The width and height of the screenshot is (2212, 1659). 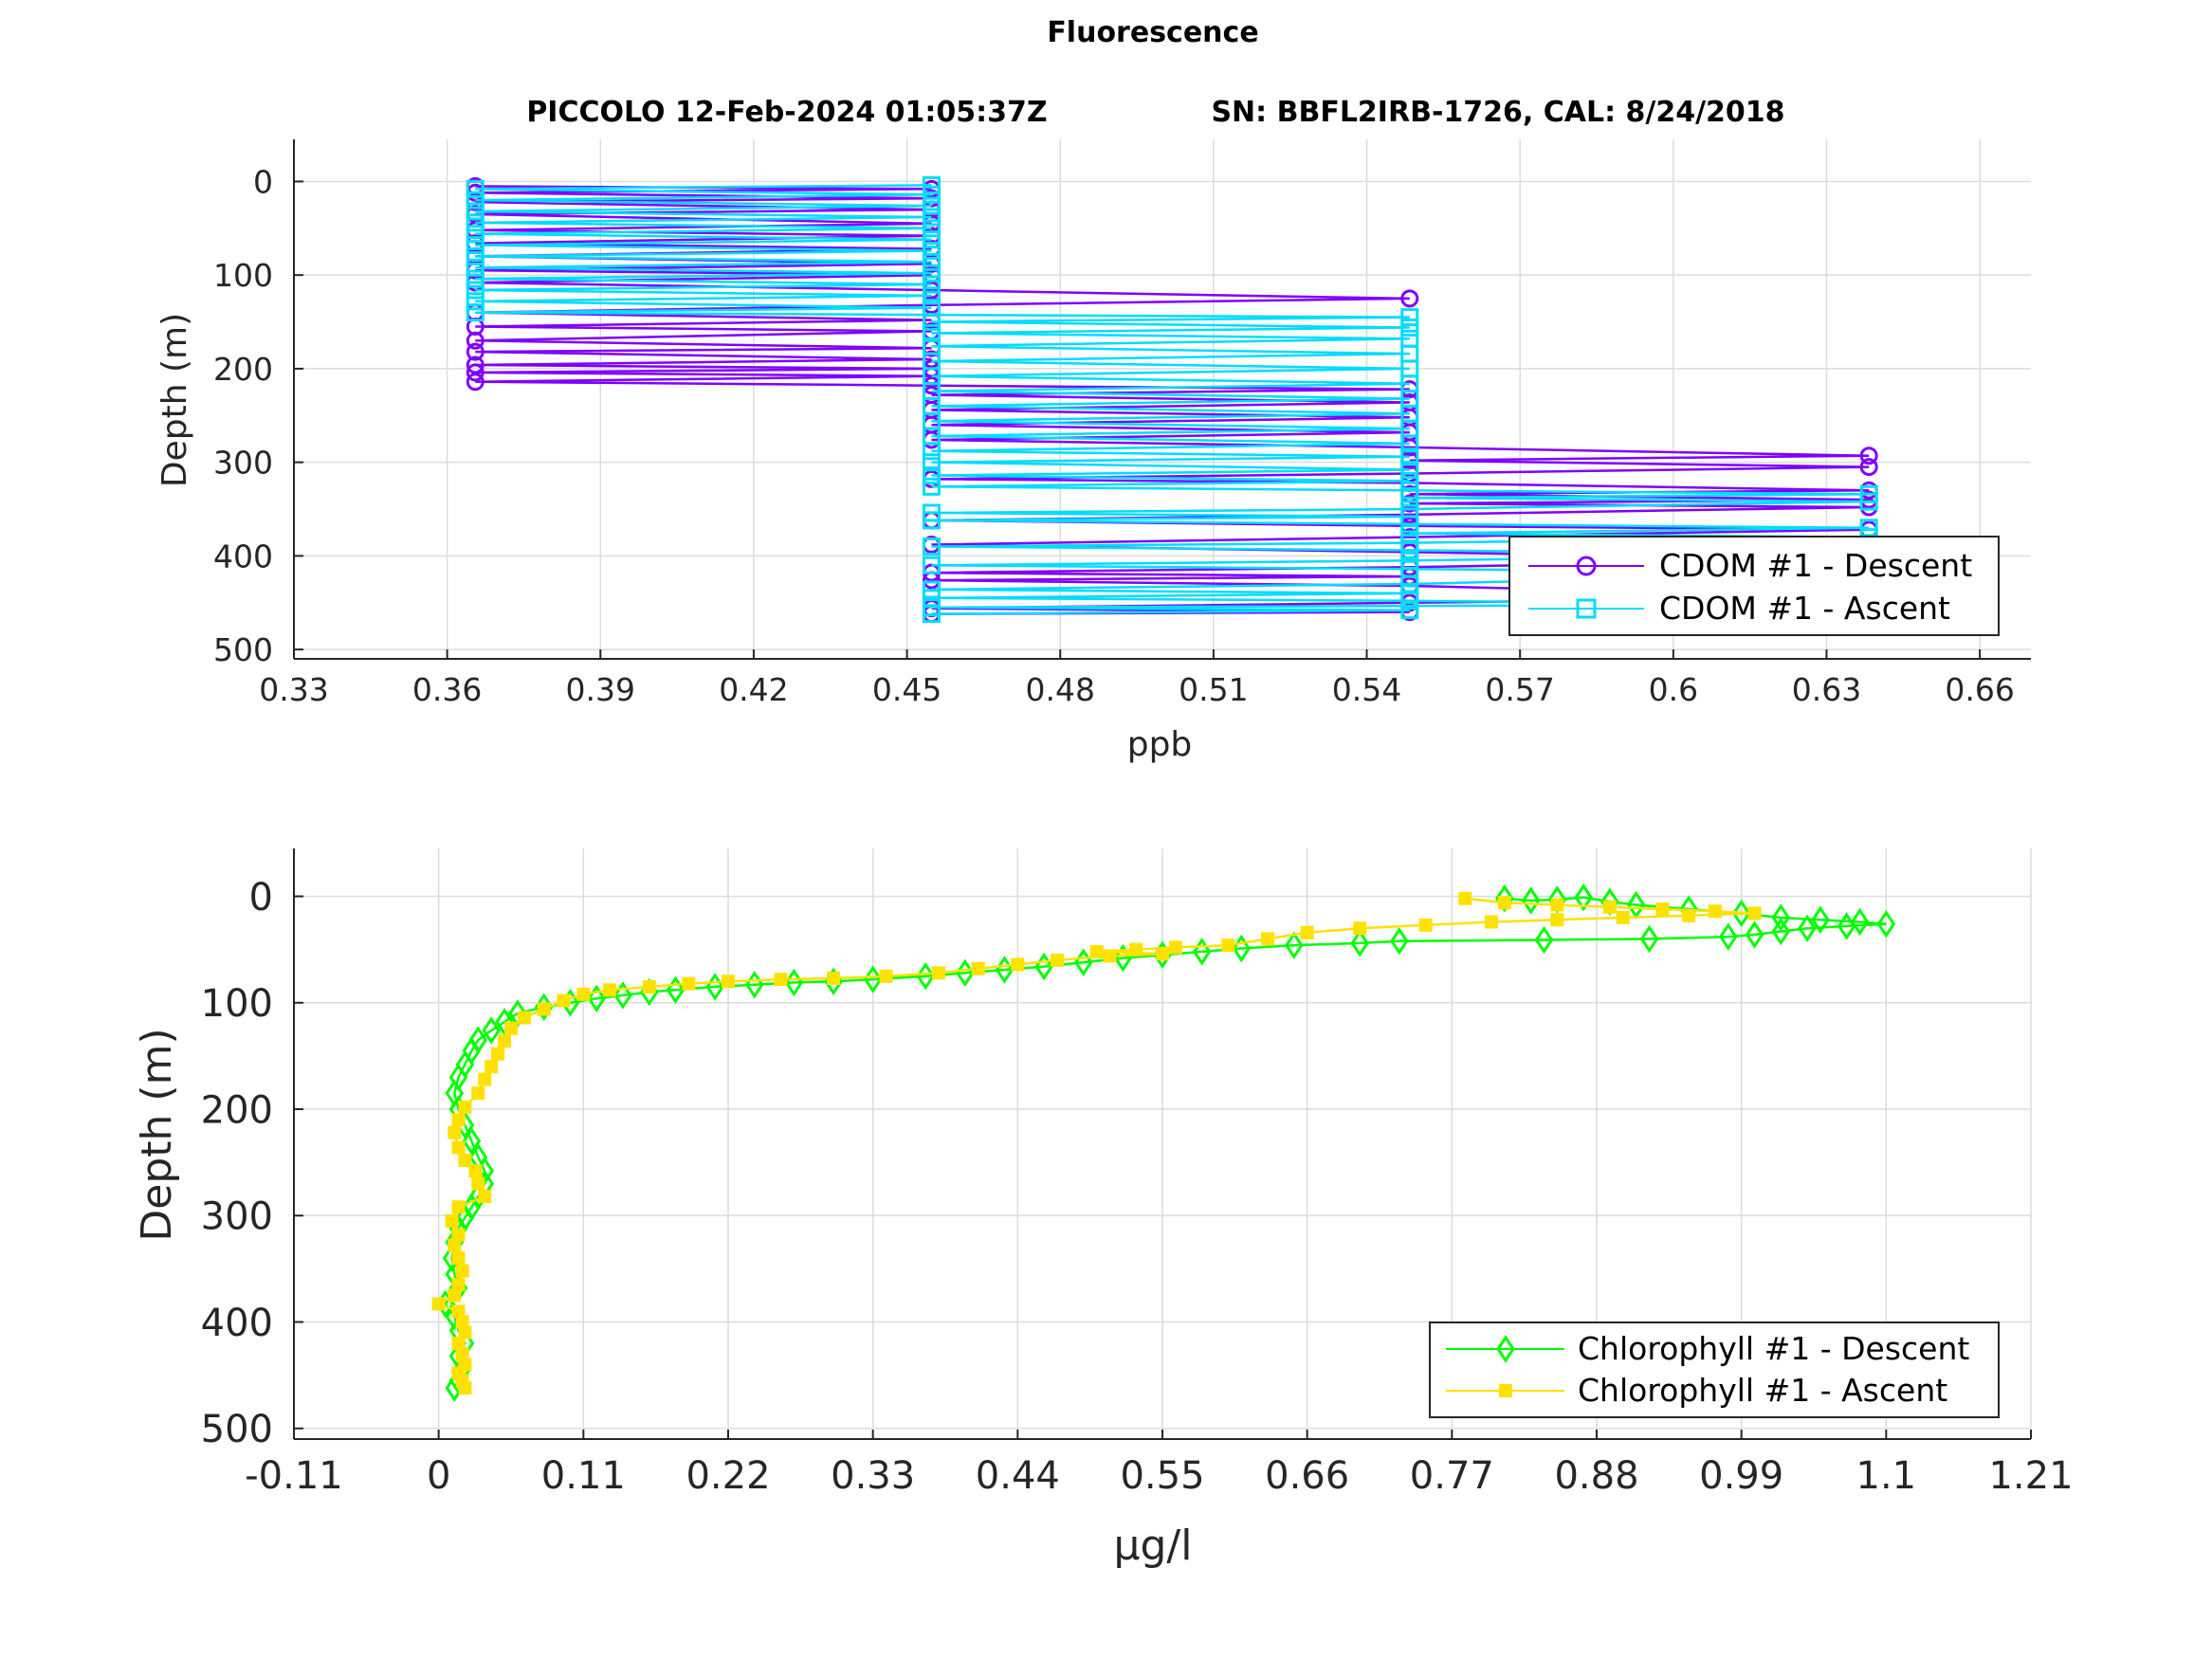 What do you see at coordinates (1596, 1476) in the screenshot?
I see `chlorophyll-x-tick-label: 0.88` at bounding box center [1596, 1476].